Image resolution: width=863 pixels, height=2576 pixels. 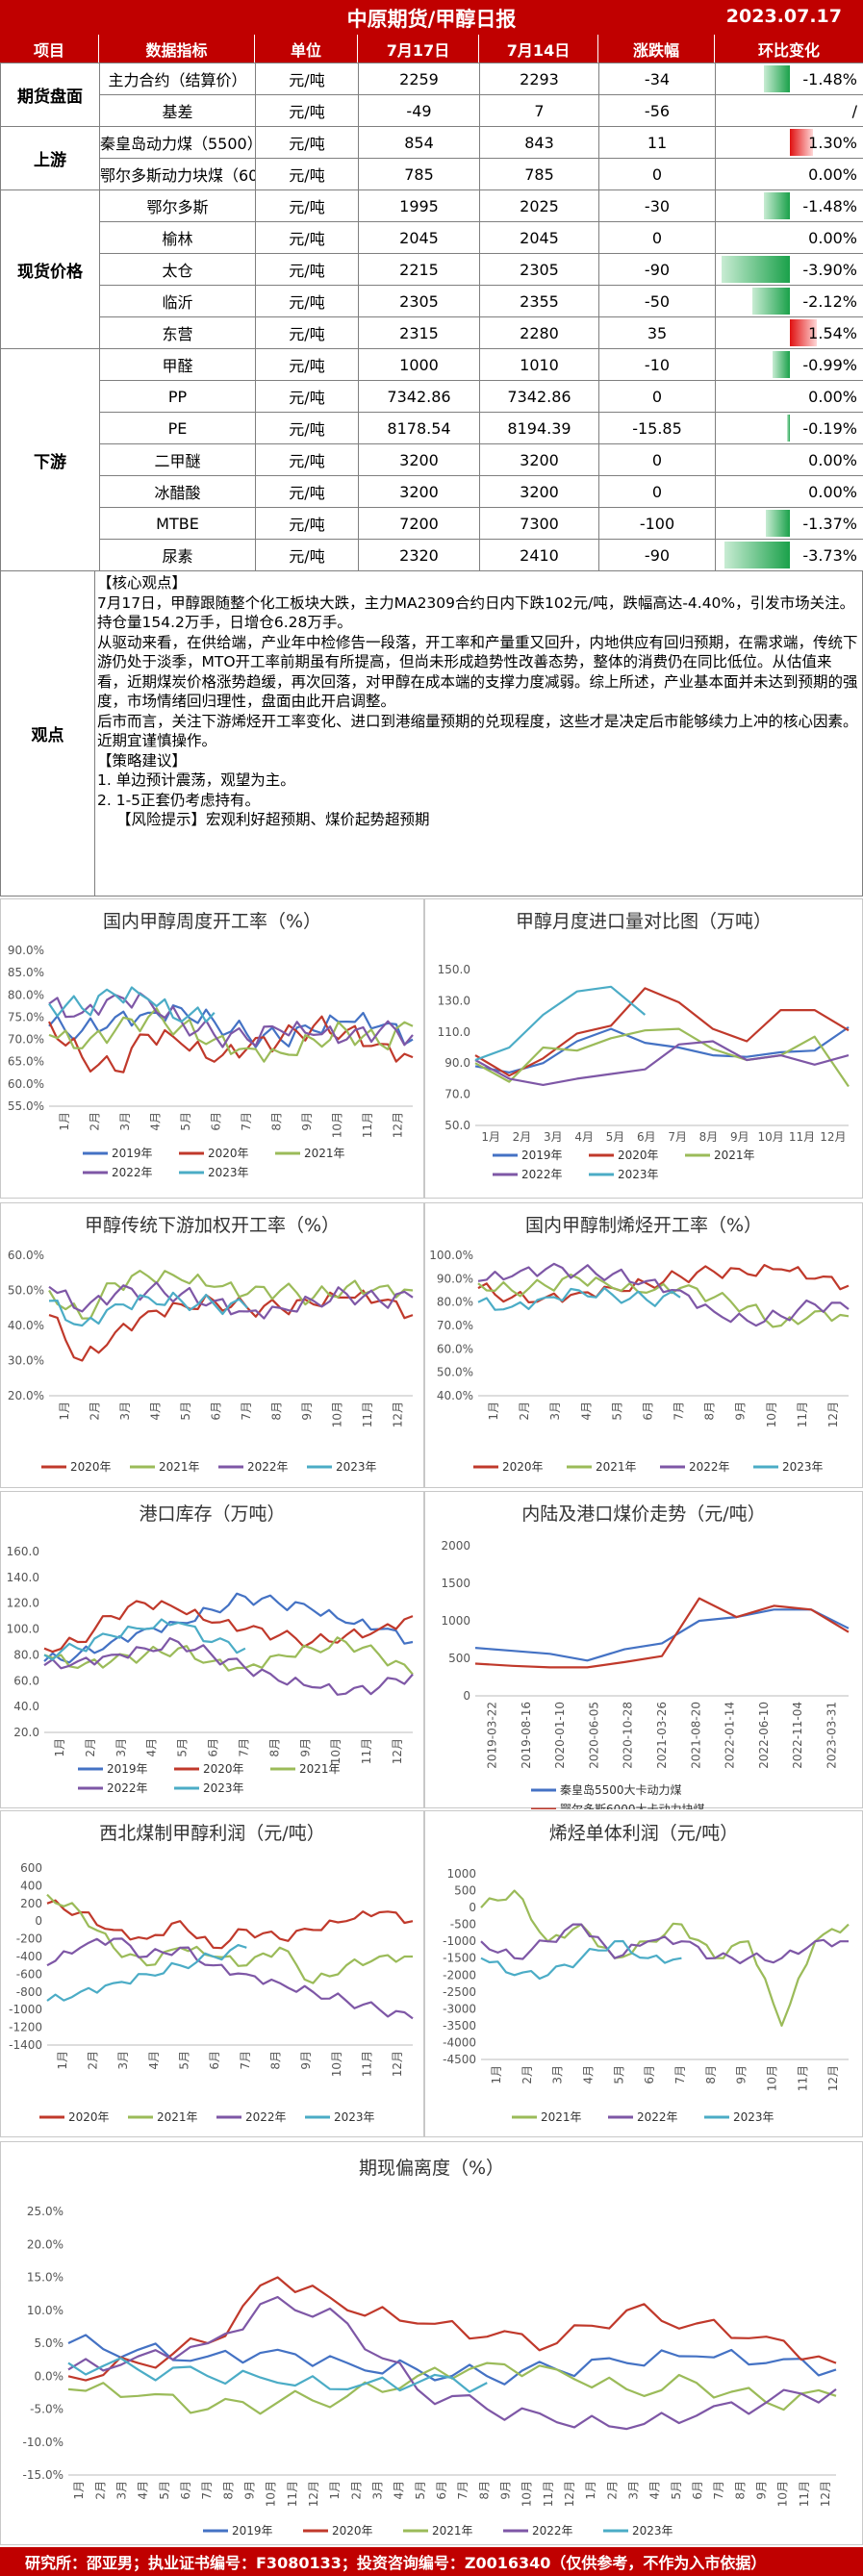 What do you see at coordinates (26, 1654) in the screenshot?
I see `y-tick-label: 80.0` at bounding box center [26, 1654].